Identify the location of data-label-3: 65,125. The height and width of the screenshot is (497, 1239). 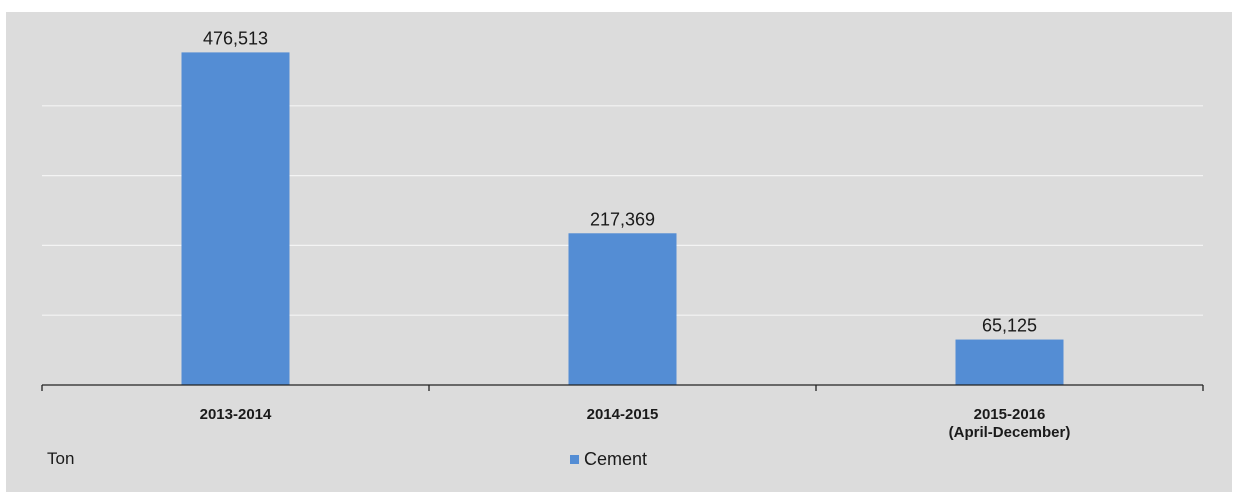
(1009, 326).